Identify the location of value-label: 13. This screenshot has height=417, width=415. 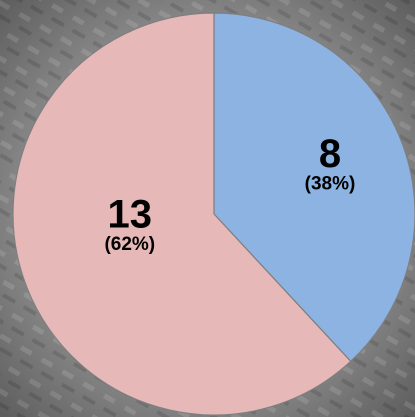
(130, 215).